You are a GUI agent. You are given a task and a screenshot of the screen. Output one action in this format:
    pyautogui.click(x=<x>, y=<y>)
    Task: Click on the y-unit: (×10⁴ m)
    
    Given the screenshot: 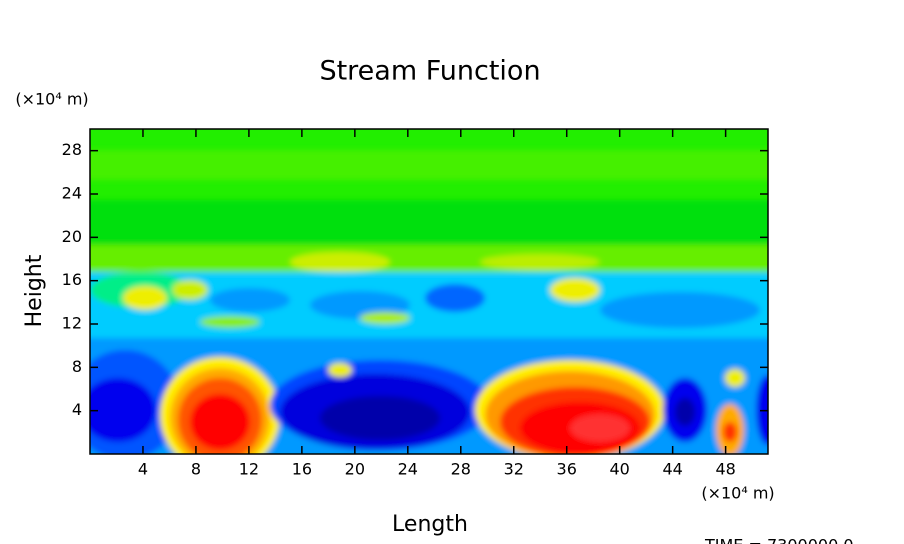 What is the action you would take?
    pyautogui.click(x=51, y=99)
    